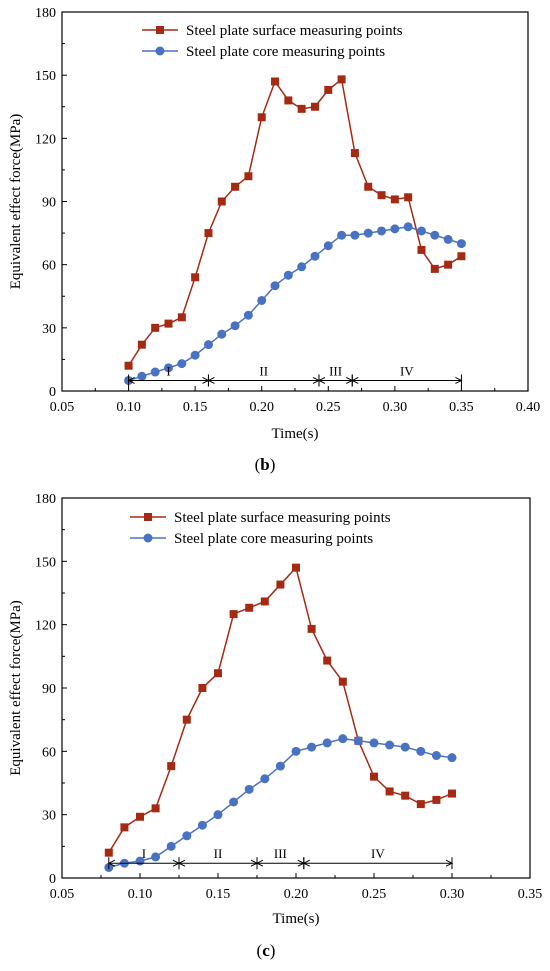 The height and width of the screenshot is (971, 550). I want to click on legend-label: Steel plate core measuring points, so click(285, 52).